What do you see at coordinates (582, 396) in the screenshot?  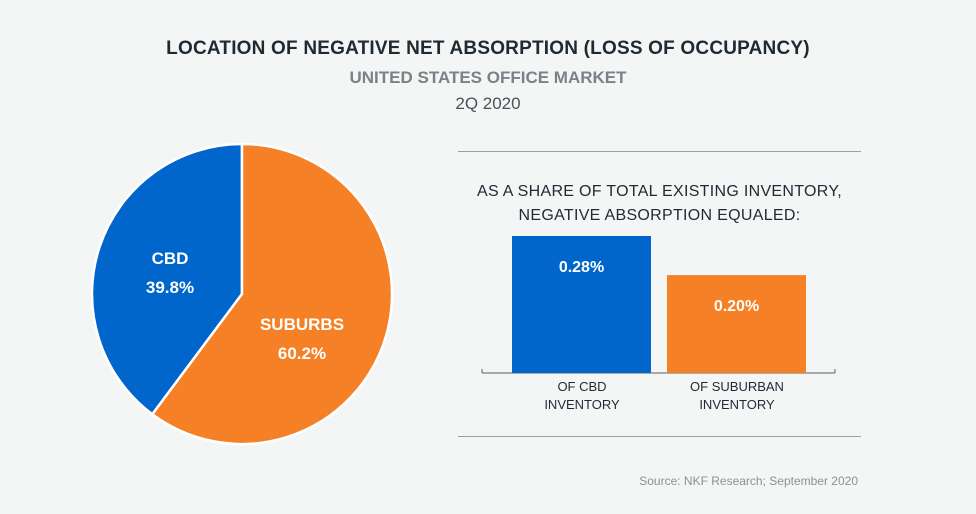 I see `bar-category-cbd: OF CBD INVENTORY` at bounding box center [582, 396].